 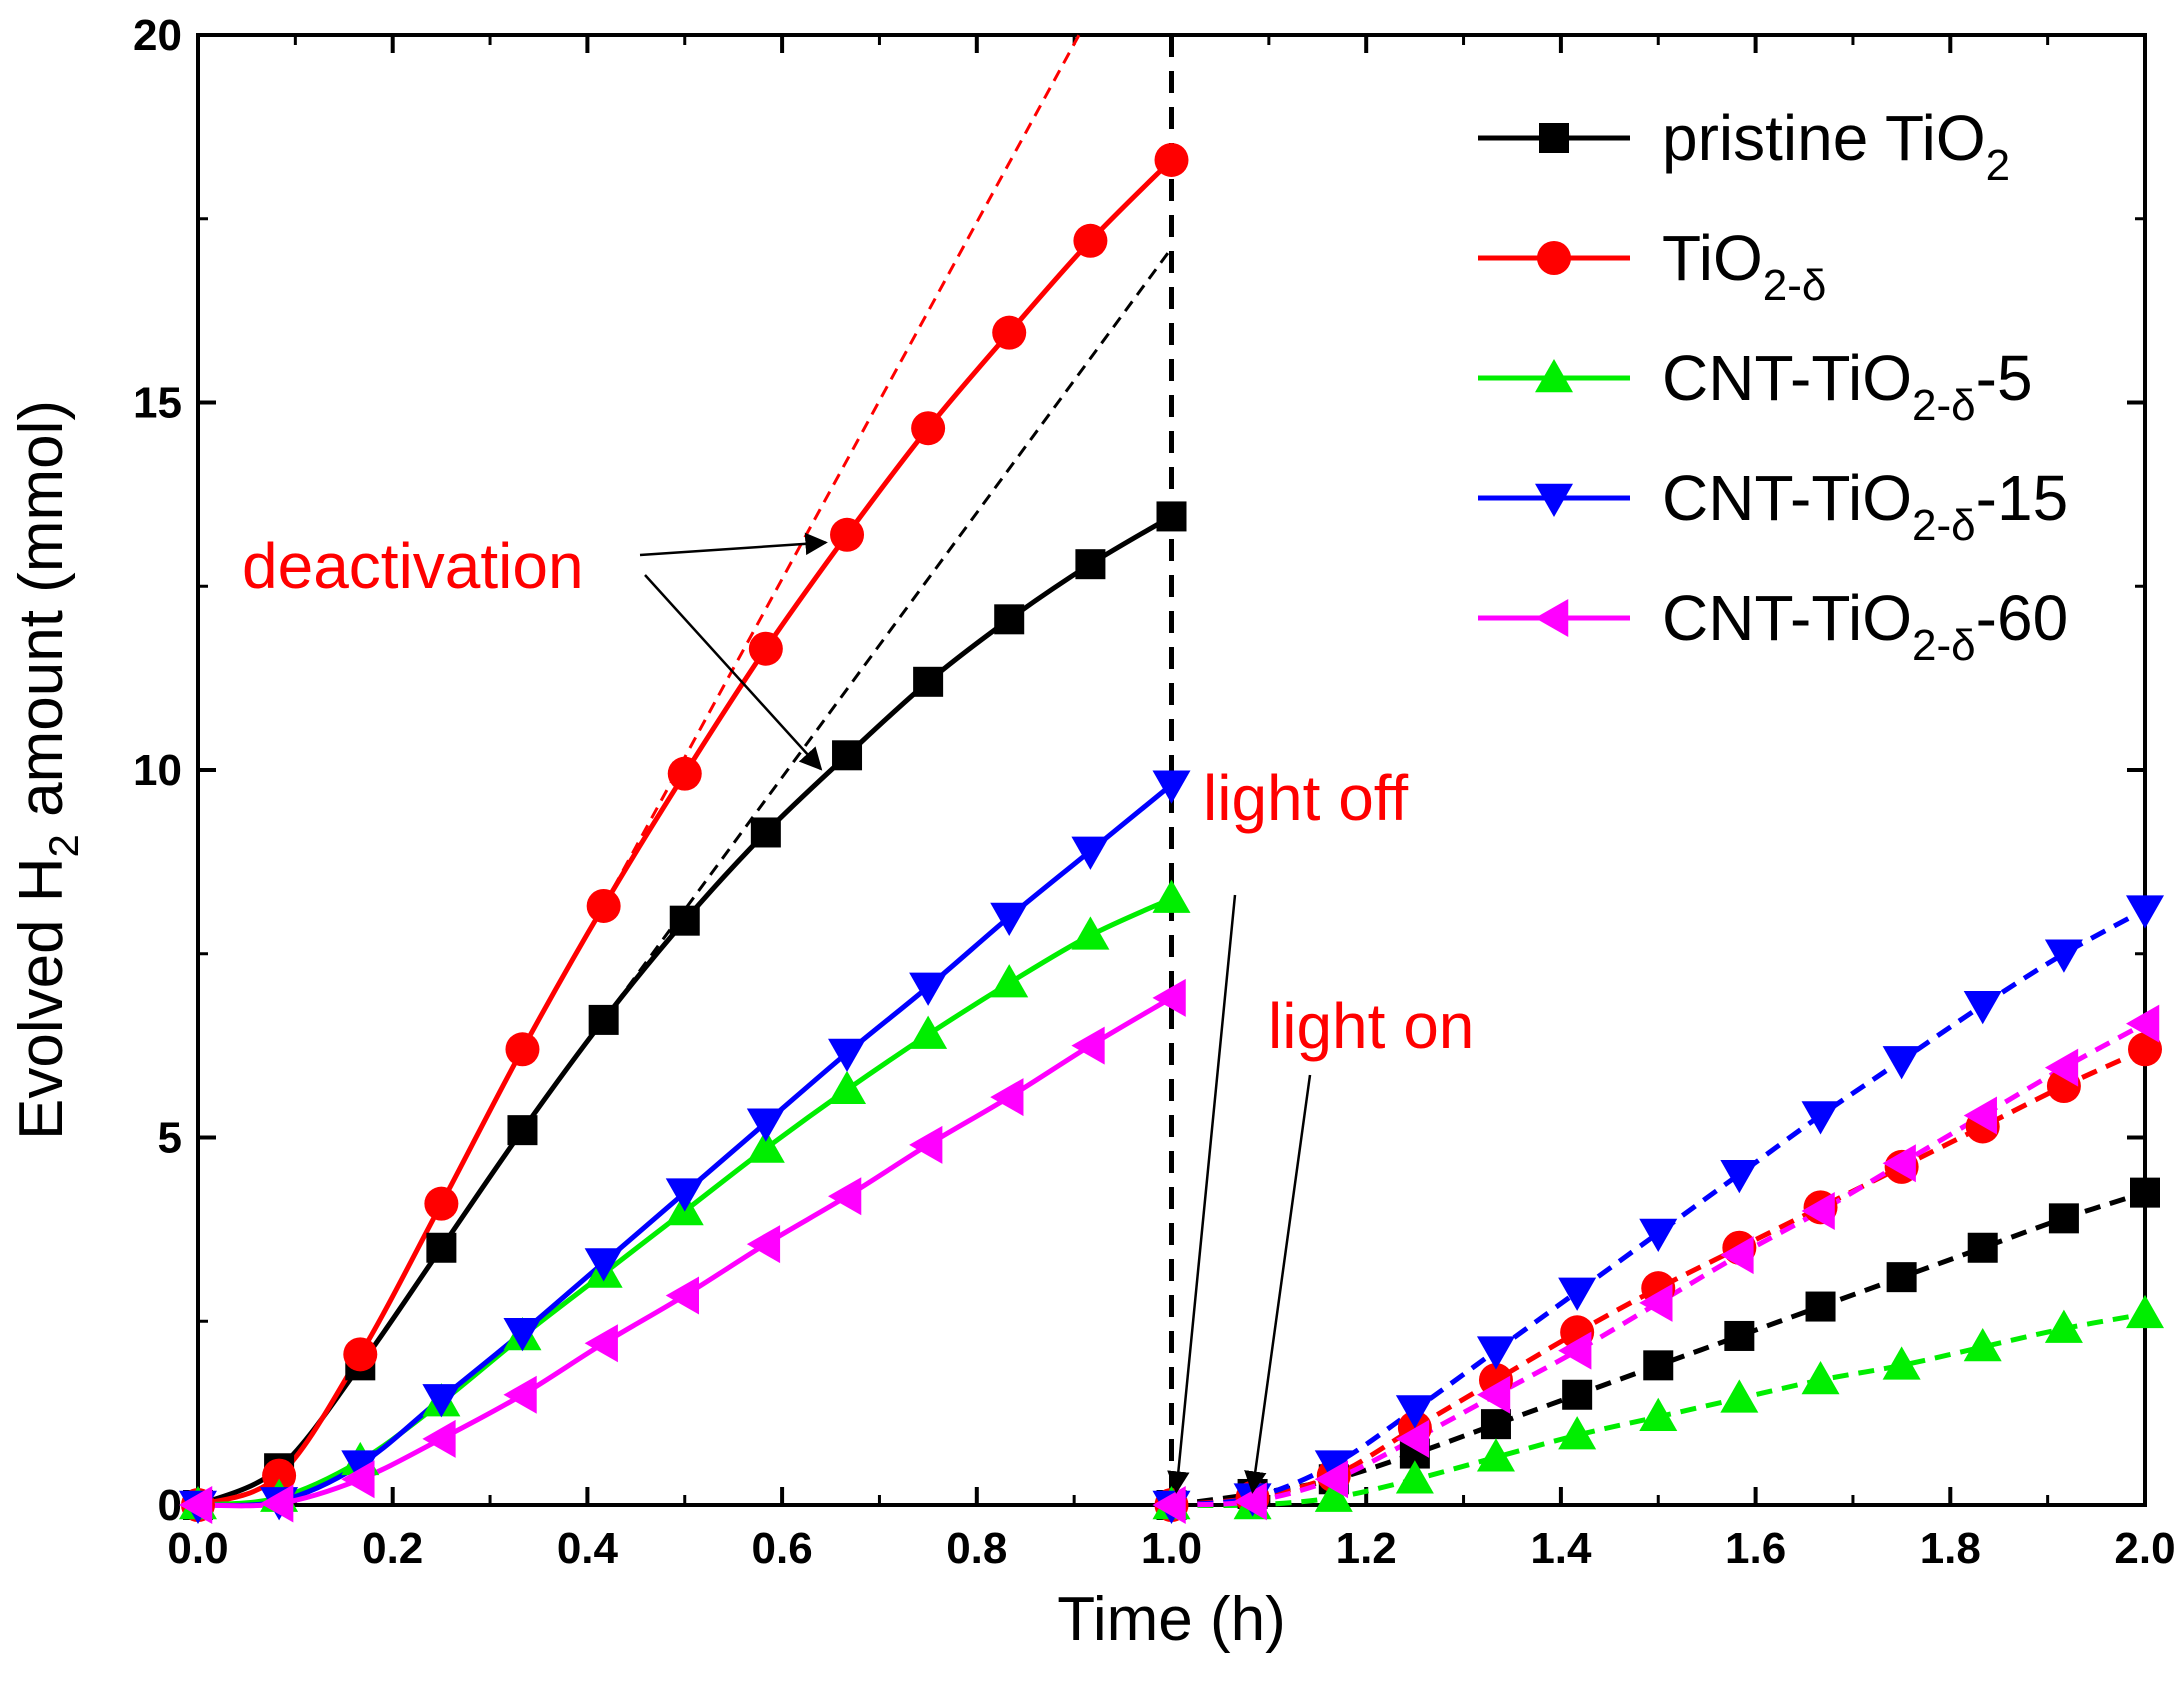 I want to click on y-tick-label: 15, so click(x=157, y=403).